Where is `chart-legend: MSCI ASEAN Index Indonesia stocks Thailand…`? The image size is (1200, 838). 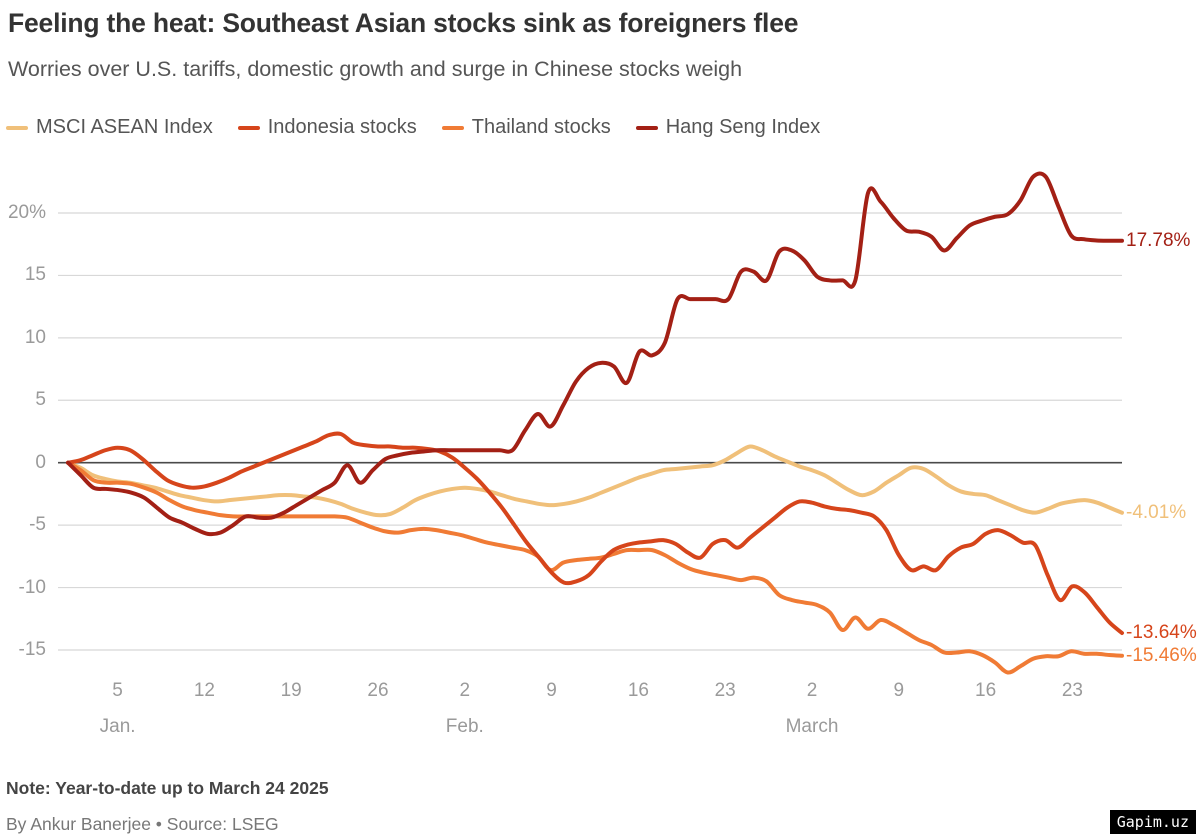 chart-legend: MSCI ASEAN Index Indonesia stocks Thailand… is located at coordinates (413, 127).